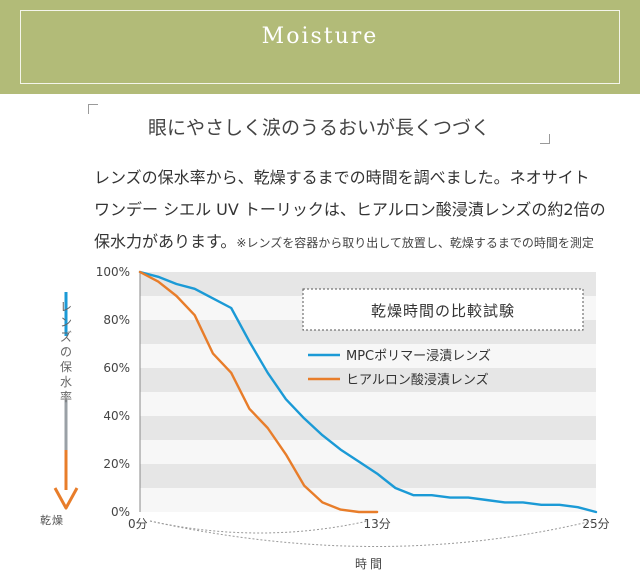 The width and height of the screenshot is (640, 579). What do you see at coordinates (116, 416) in the screenshot?
I see `y-tick-label: 40%` at bounding box center [116, 416].